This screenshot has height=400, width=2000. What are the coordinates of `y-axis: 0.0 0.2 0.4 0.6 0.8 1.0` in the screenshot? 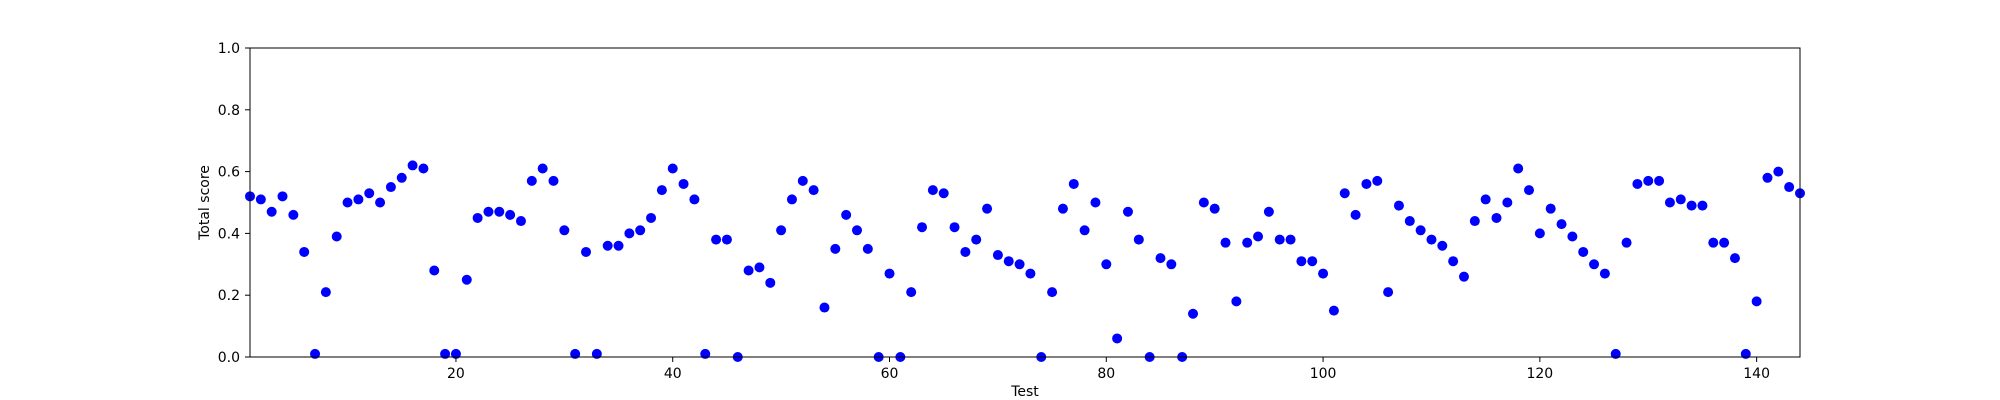 It's located at (234, 203).